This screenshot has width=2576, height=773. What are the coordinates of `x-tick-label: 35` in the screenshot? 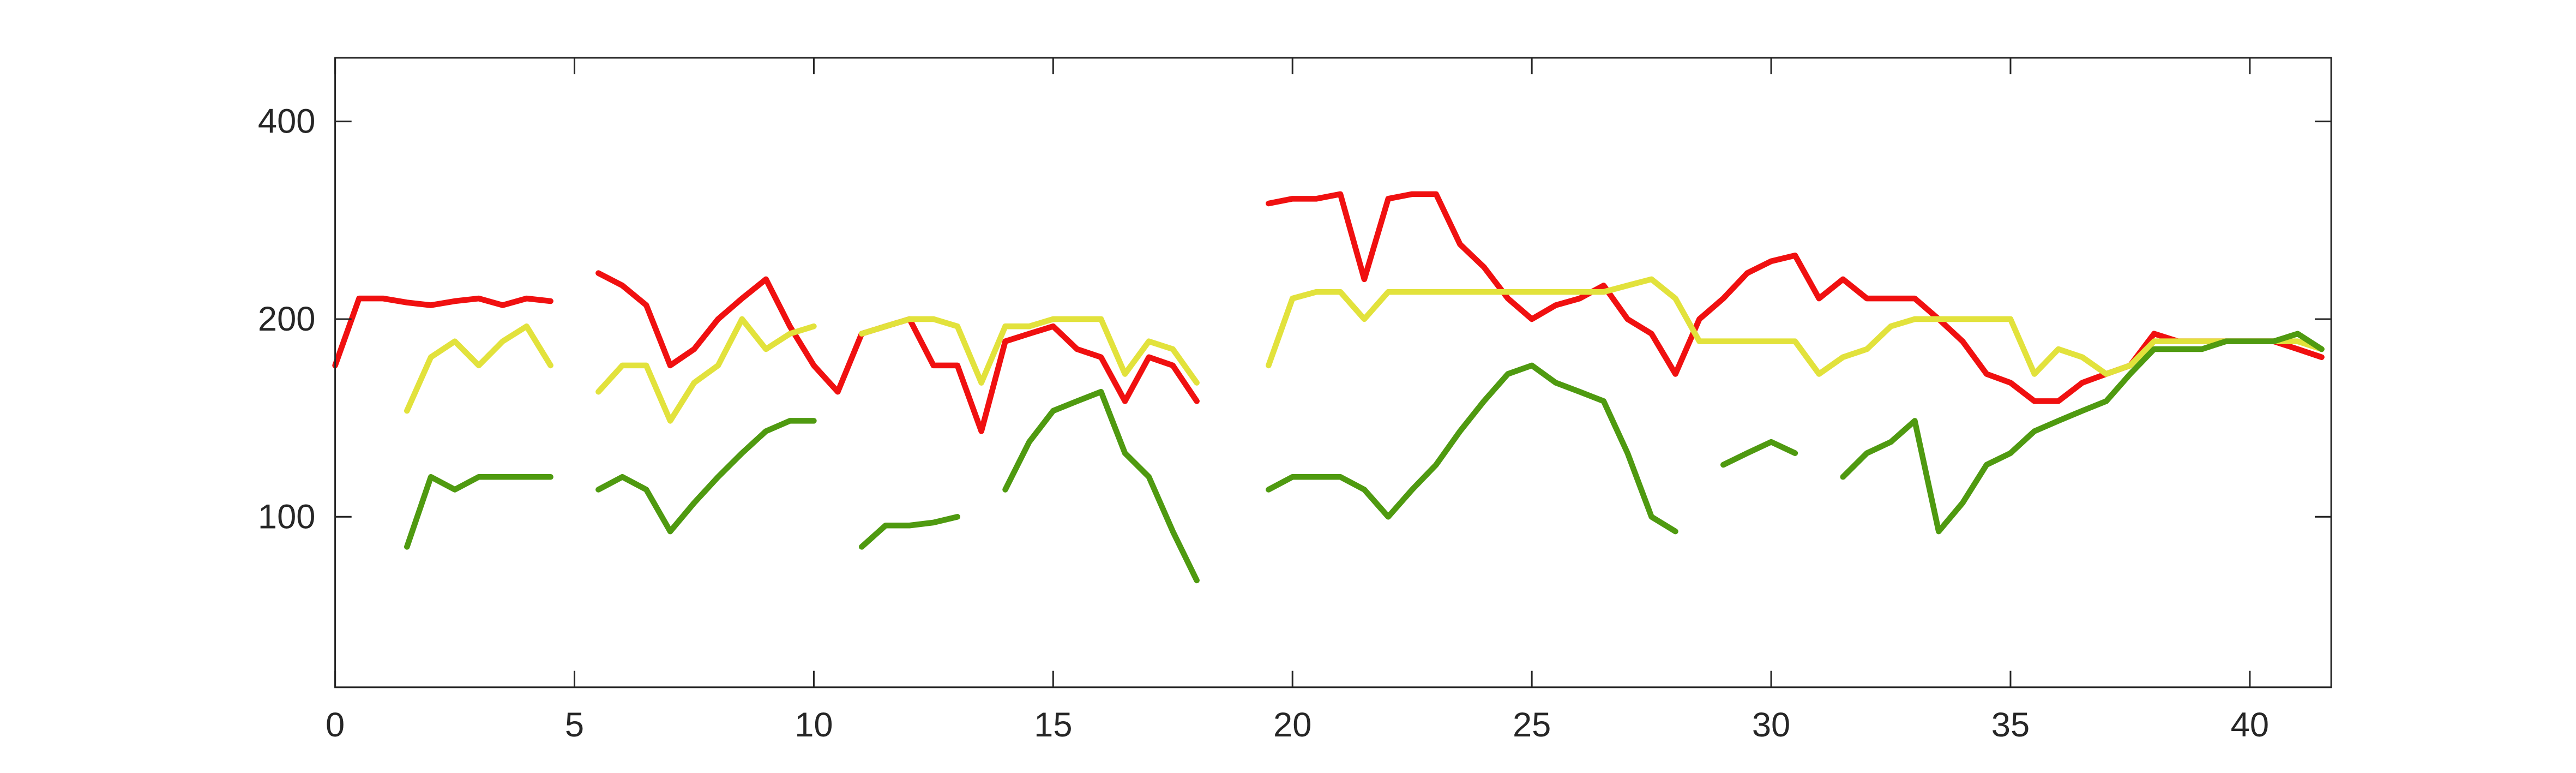 It's located at (2010, 725).